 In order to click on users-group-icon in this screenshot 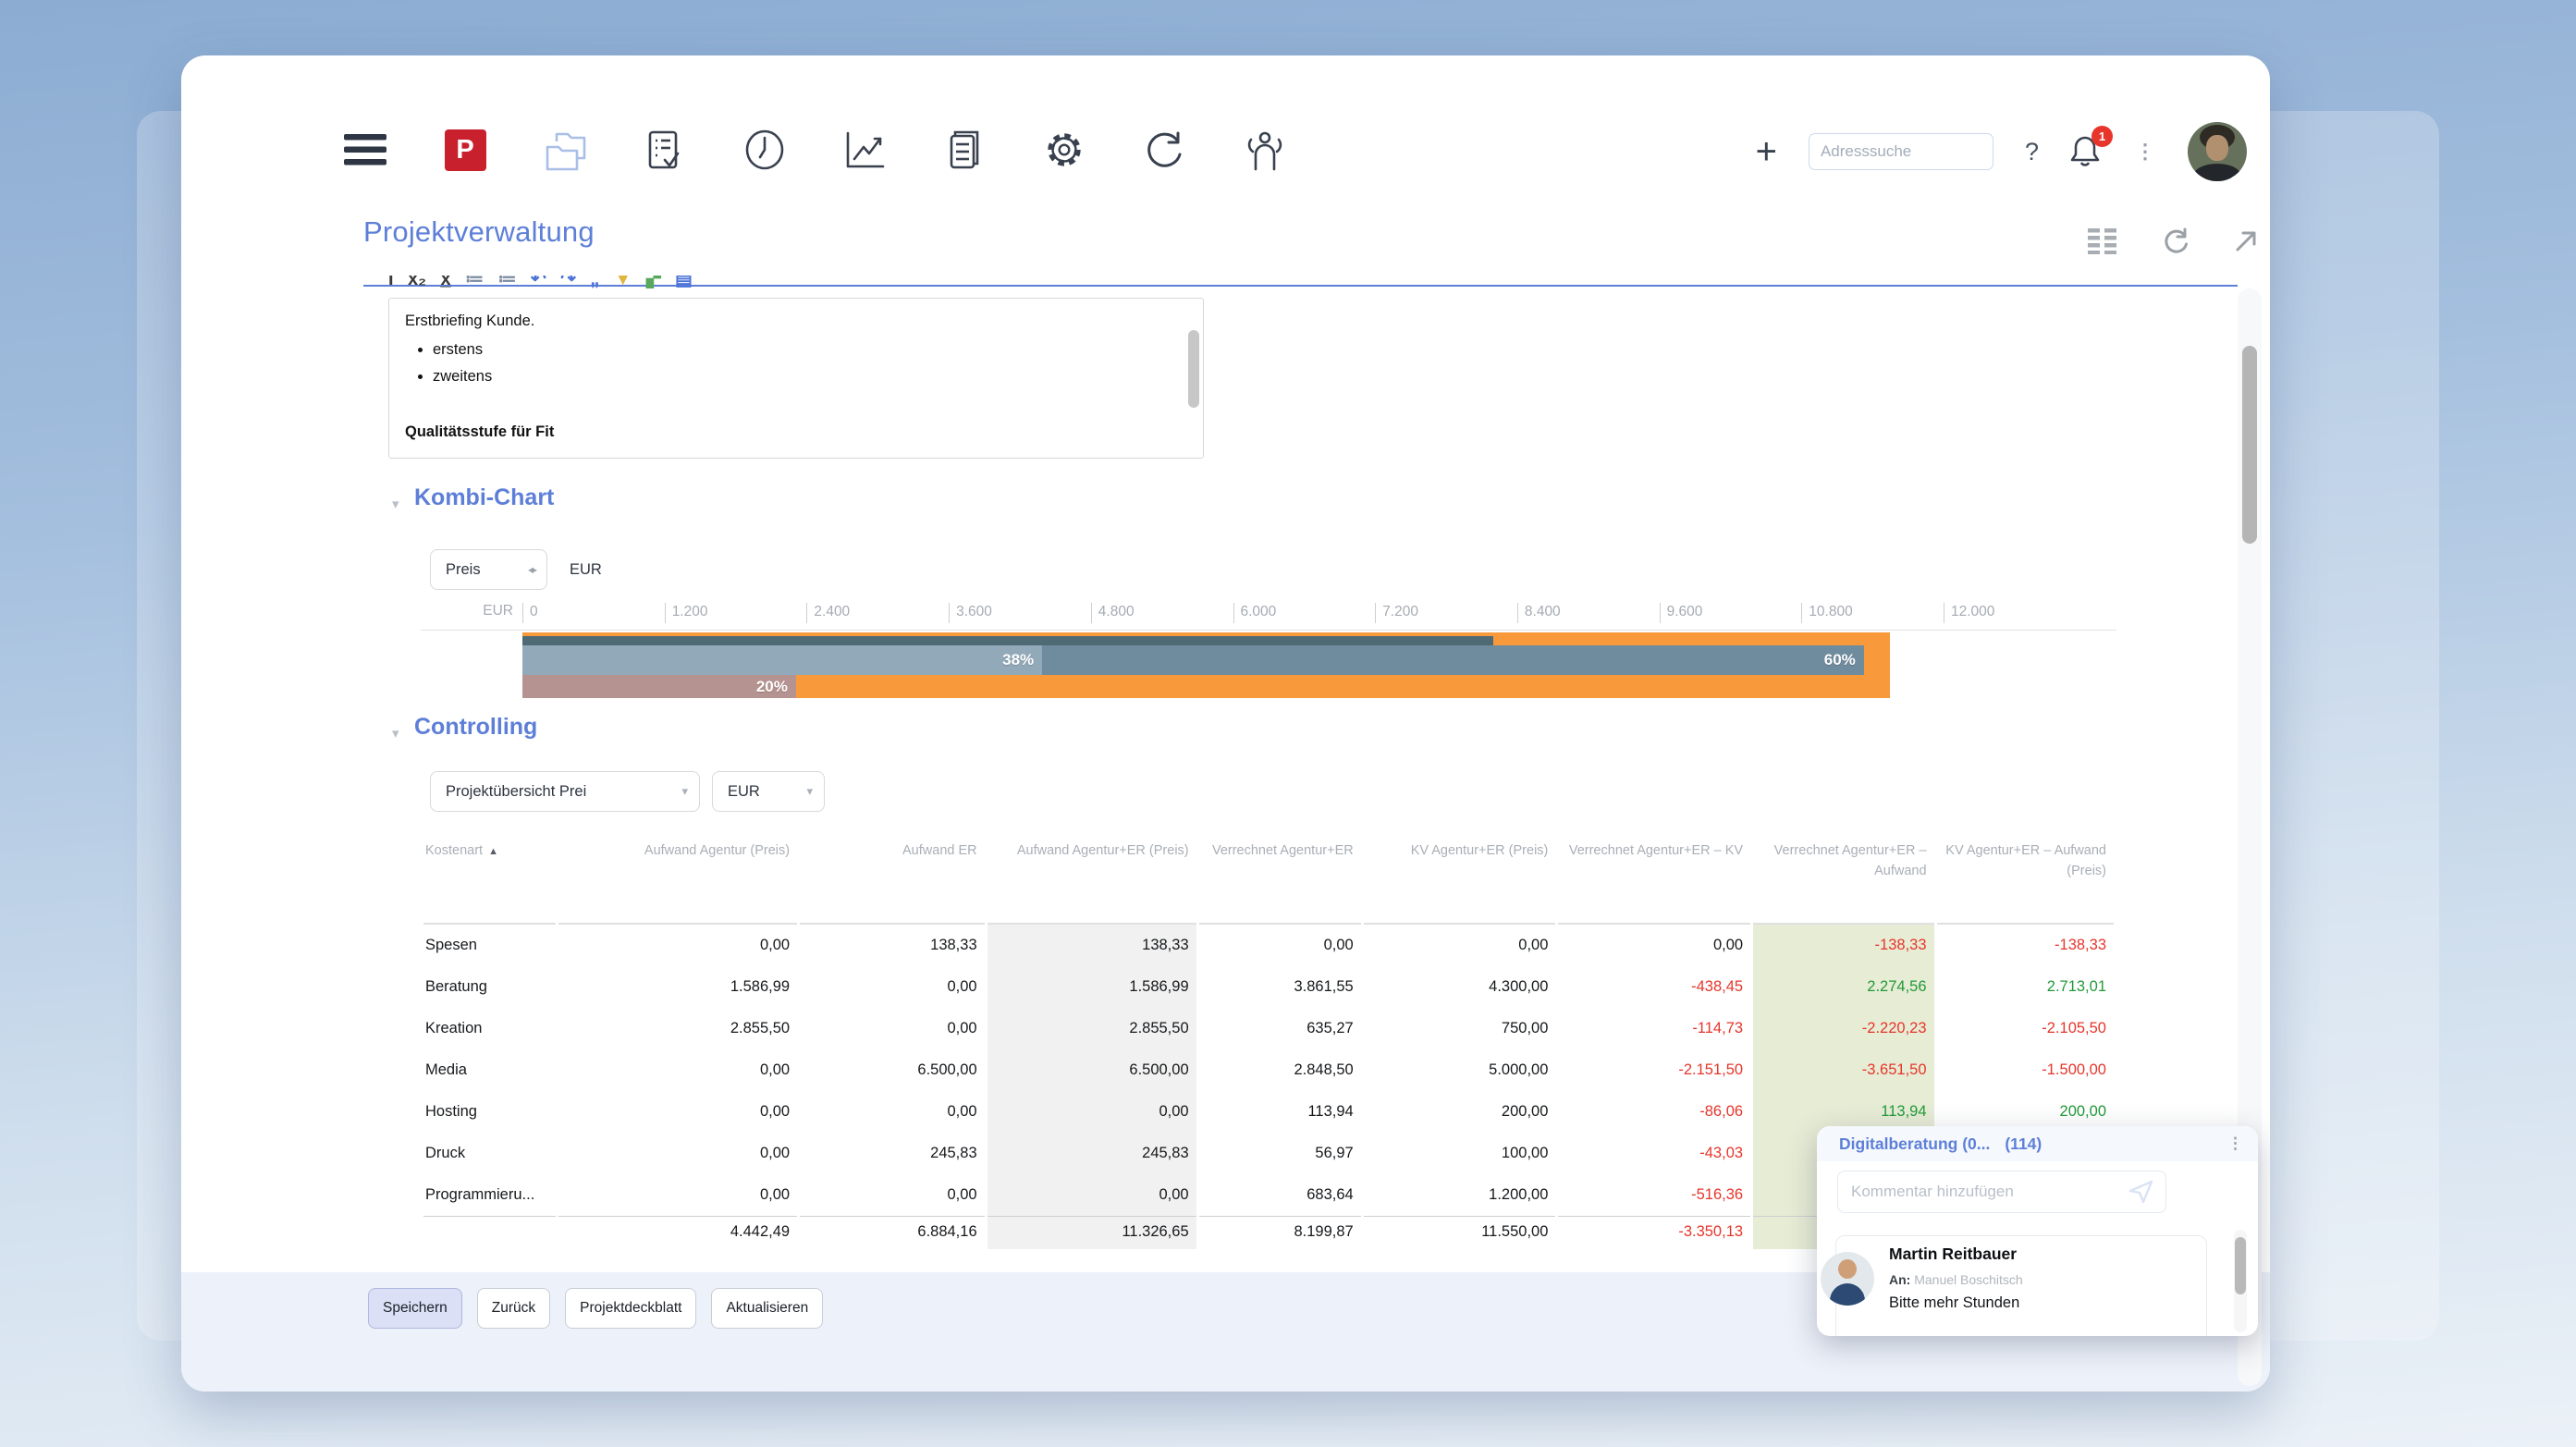, I will do `click(1264, 150)`.